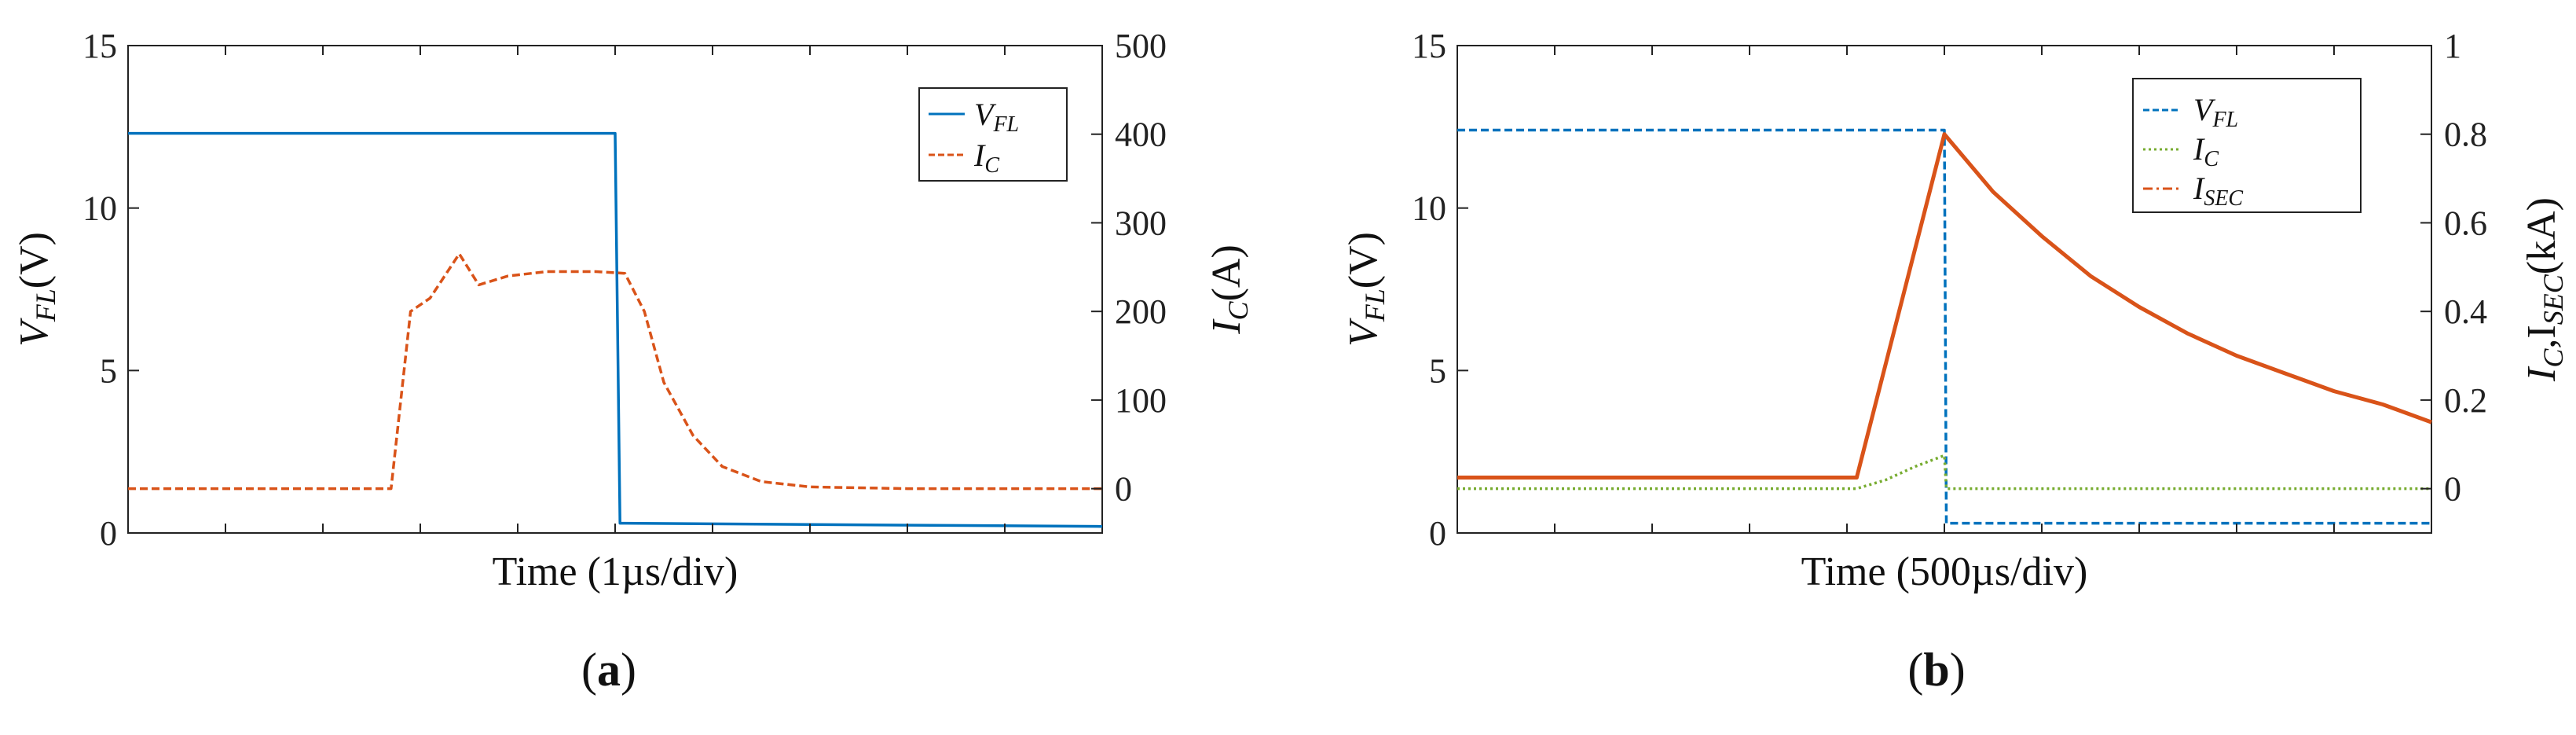 This screenshot has height=735, width=2576. Describe the element at coordinates (2215, 112) in the screenshot. I see `panel-b-legend-label-vfl: VFL` at that location.